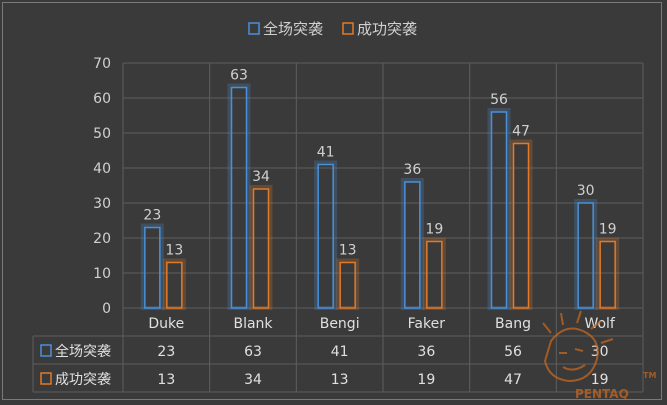 This screenshot has height=405, width=667. Describe the element at coordinates (513, 380) in the screenshot. I see `table-cell: 47` at that location.